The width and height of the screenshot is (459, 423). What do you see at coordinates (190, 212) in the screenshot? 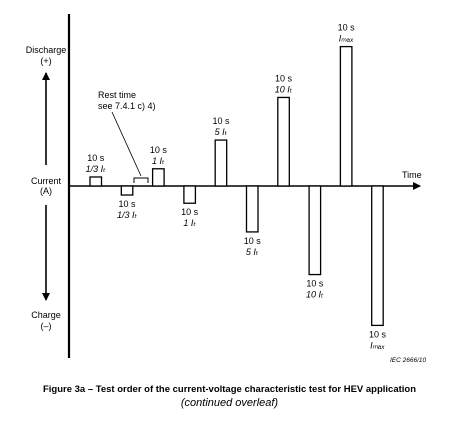
I see `pulse-duration-label-4: 10 s` at bounding box center [190, 212].